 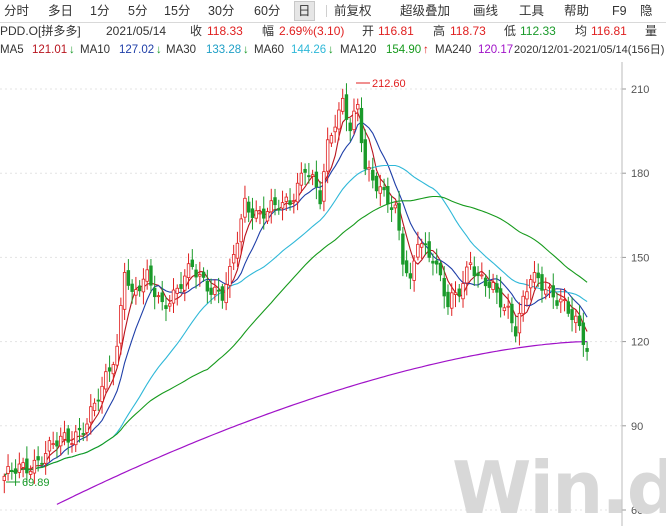 What do you see at coordinates (404, 50) in the screenshot?
I see `ma120-value: 154.90` at bounding box center [404, 50].